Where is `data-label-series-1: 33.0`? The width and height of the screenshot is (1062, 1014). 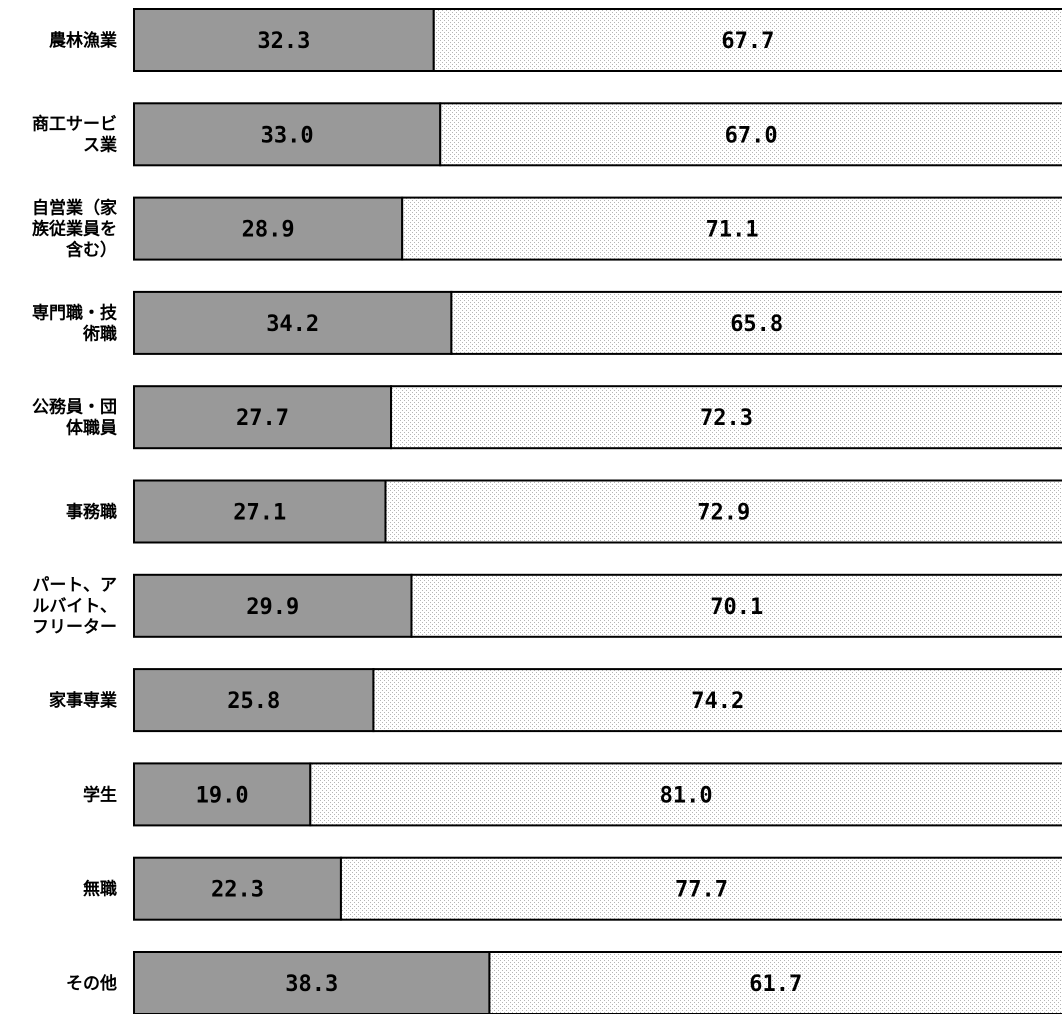
data-label-series-1: 33.0 is located at coordinates (287, 135).